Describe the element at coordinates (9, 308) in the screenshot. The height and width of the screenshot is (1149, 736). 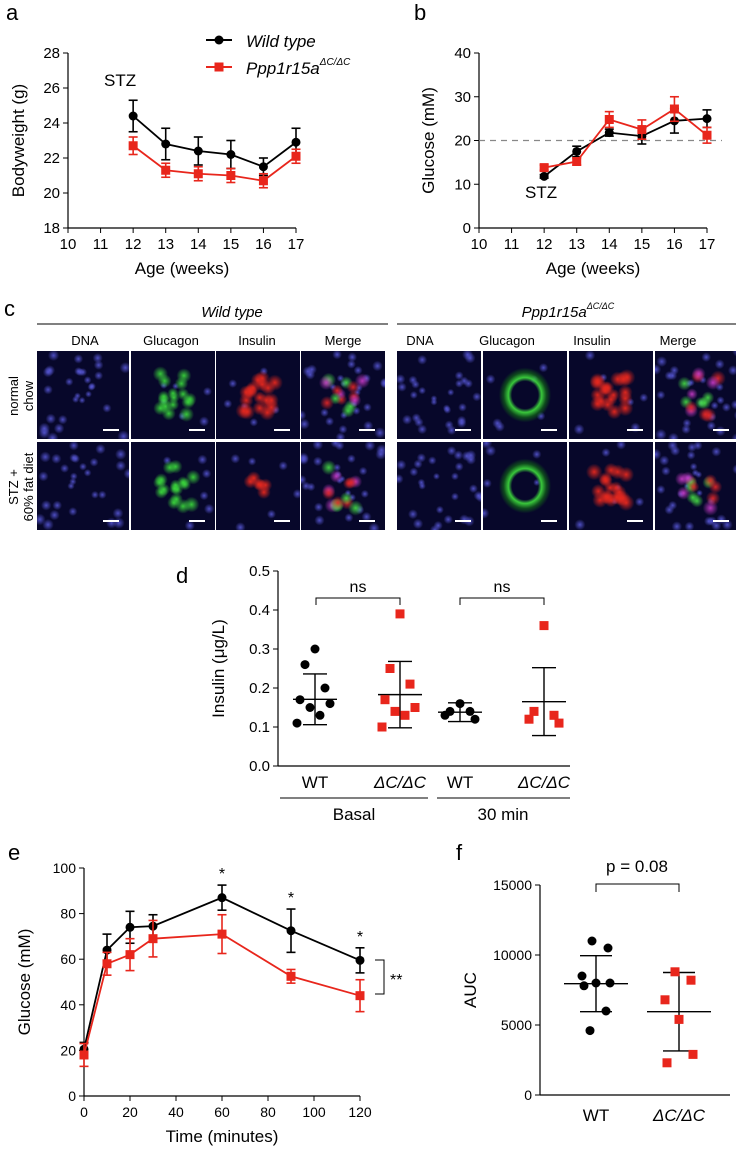
I see `panel-c-letter: c` at that location.